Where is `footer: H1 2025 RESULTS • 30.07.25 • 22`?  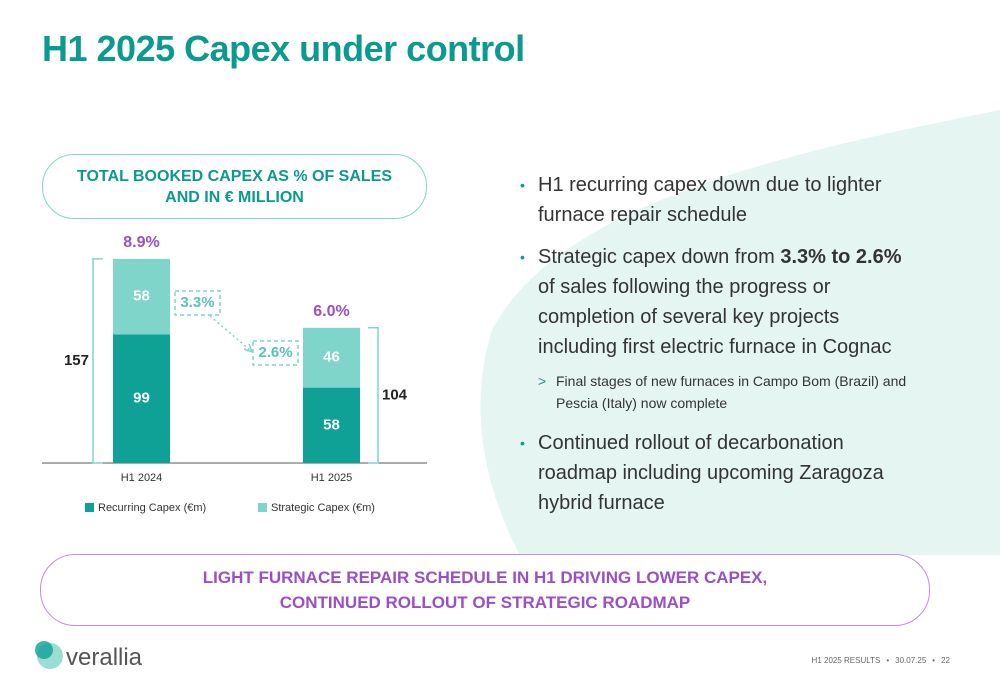 footer: H1 2025 RESULTS • 30.07.25 • 22 is located at coordinates (878, 660).